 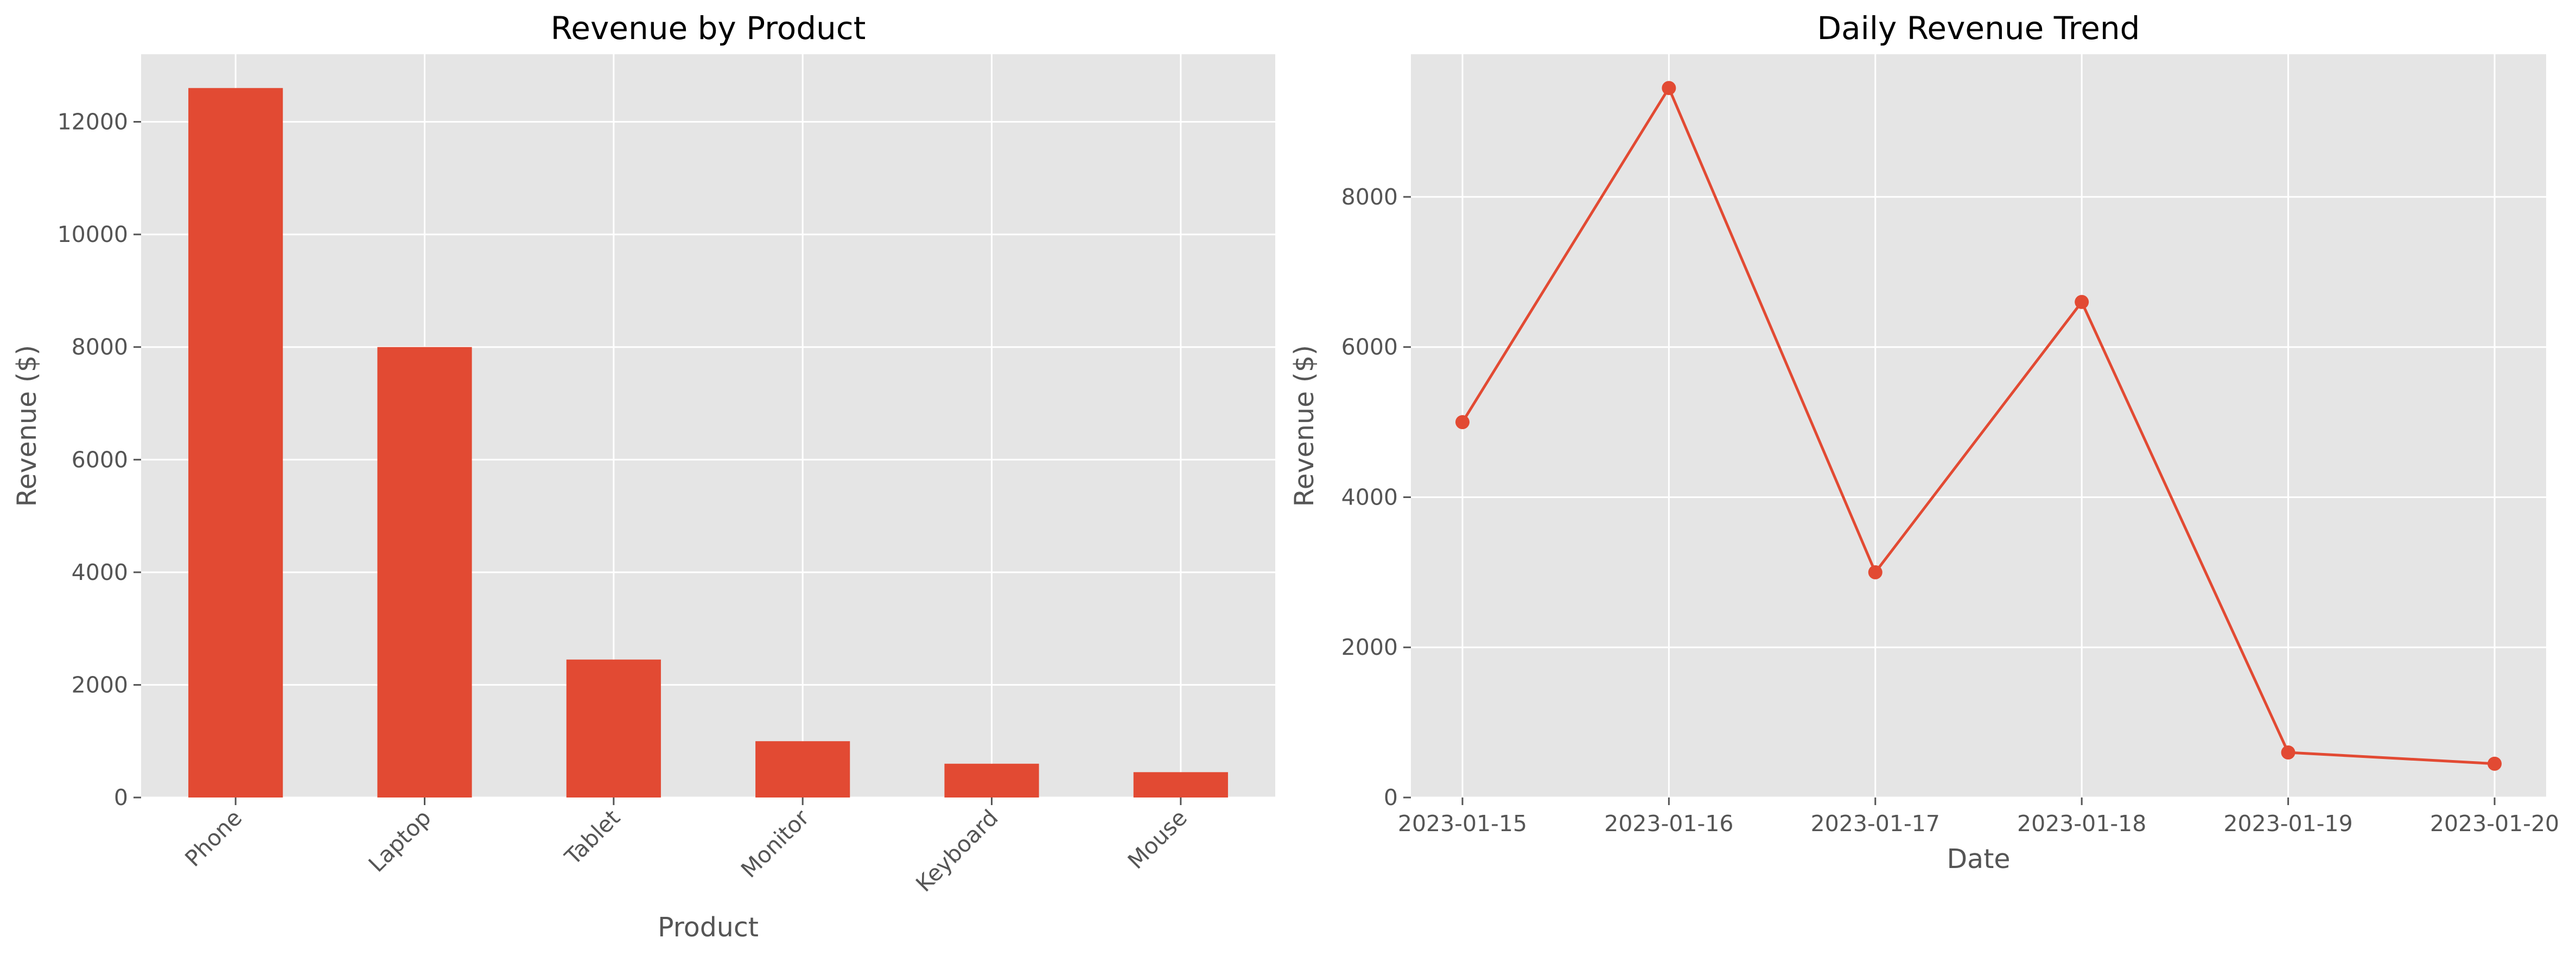 What do you see at coordinates (1463, 824) in the screenshot?
I see `line-x-tick-label: 2023-01-15` at bounding box center [1463, 824].